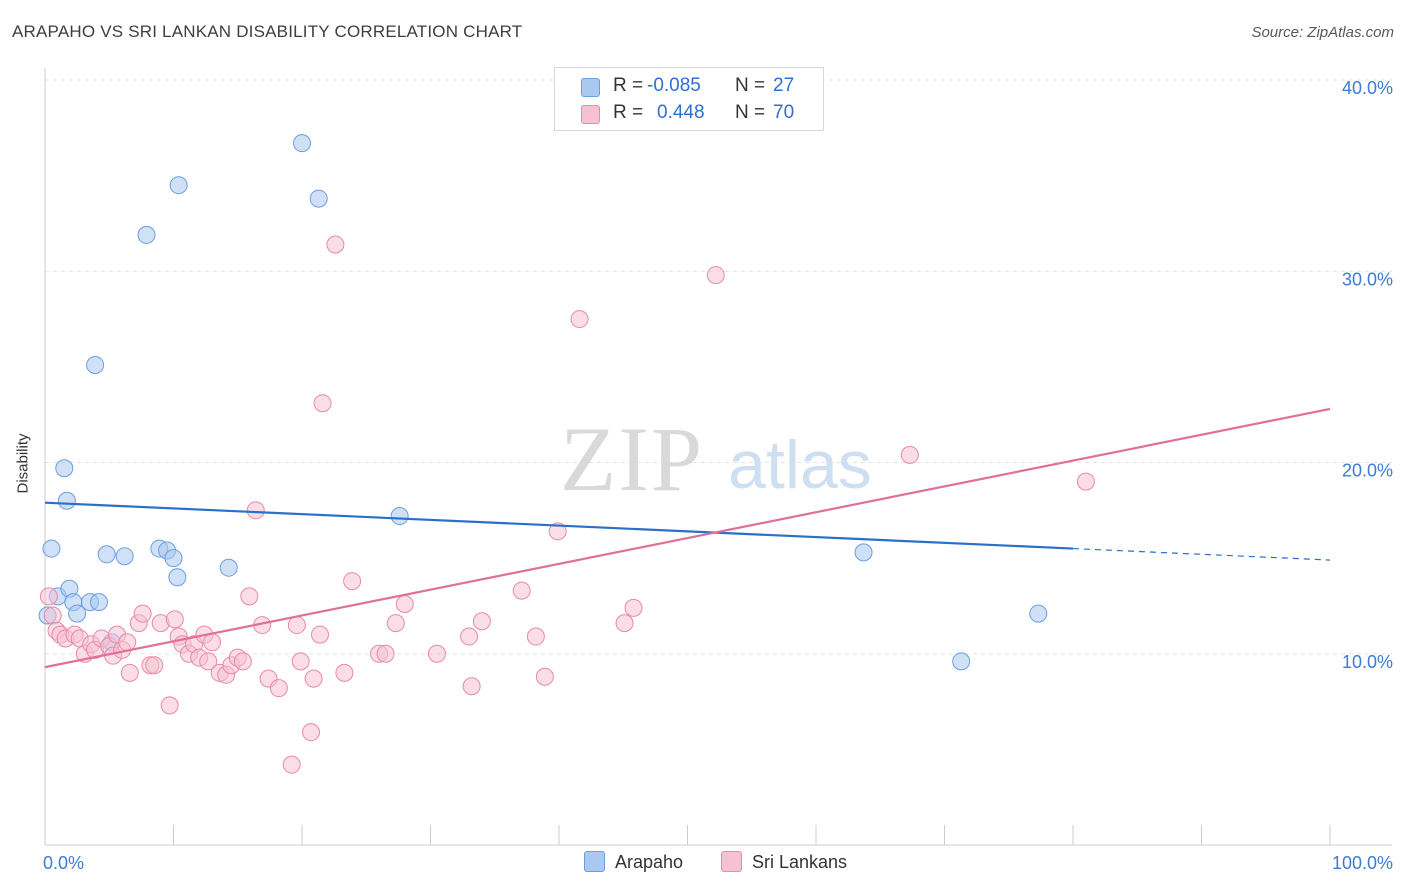  I want to click on y-tick-label: 40.0%, so click(1367, 88).